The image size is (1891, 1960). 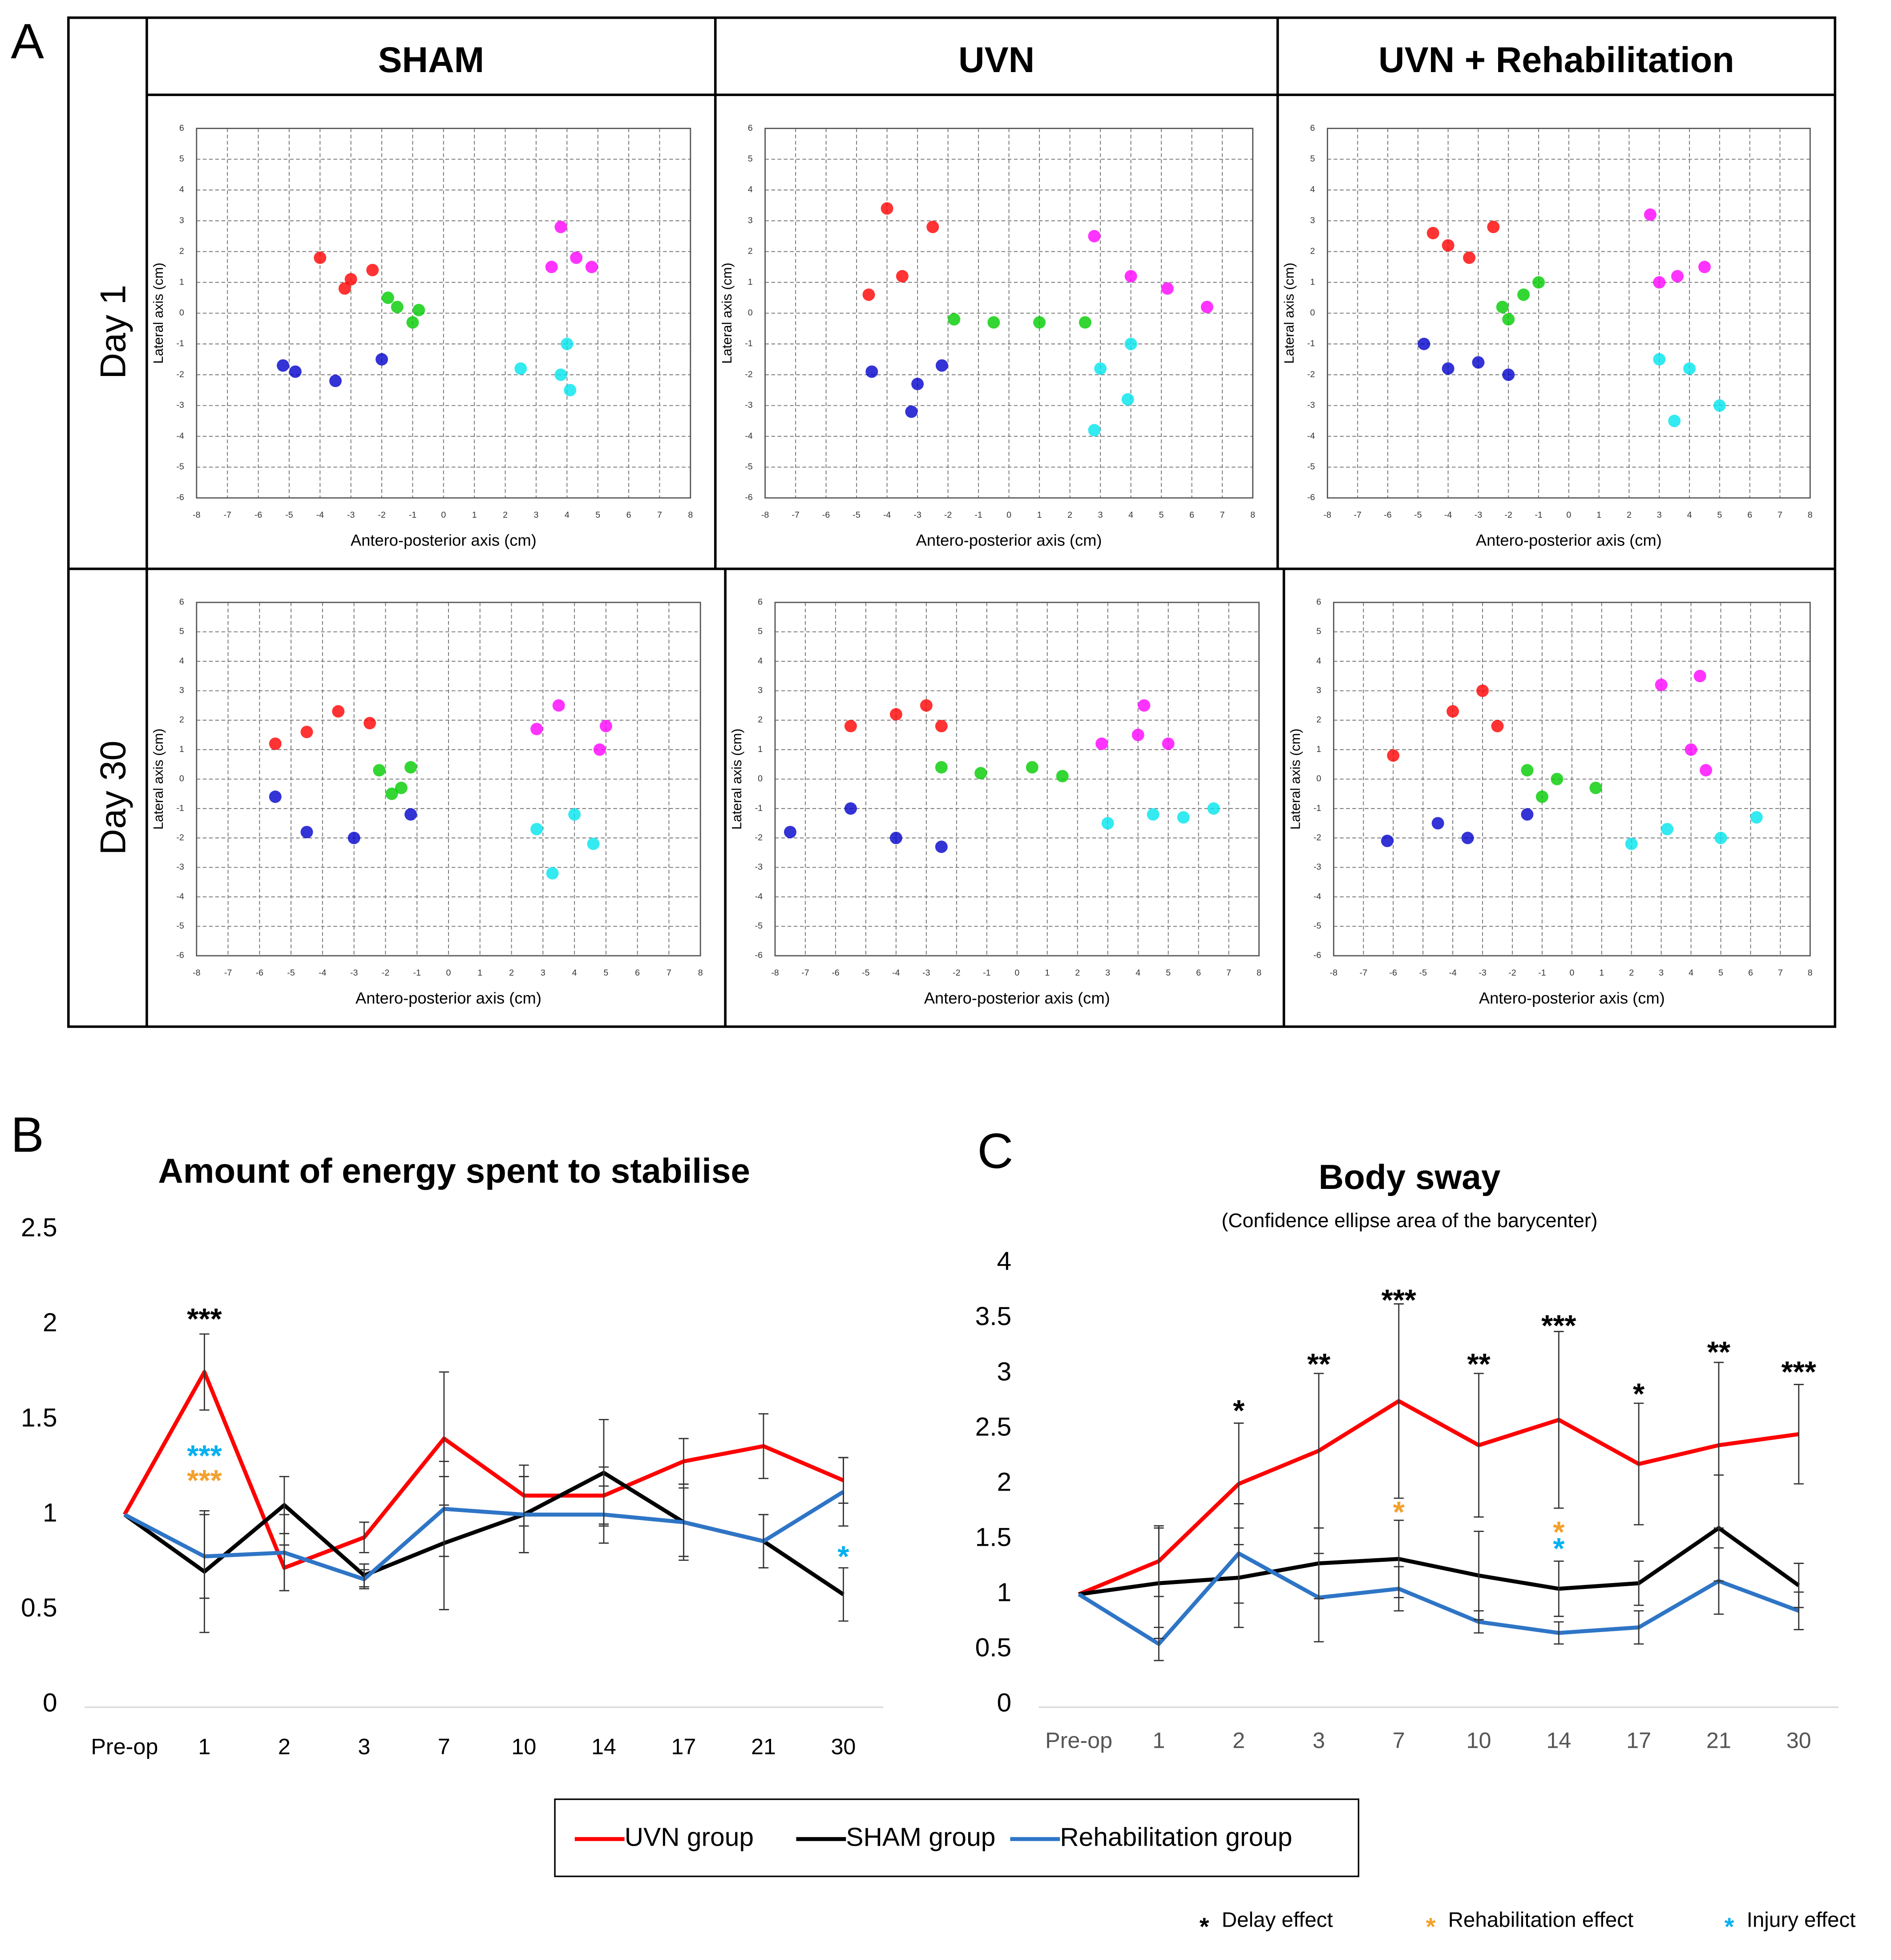 I want to click on significance-annotation: **, so click(x=1479, y=1364).